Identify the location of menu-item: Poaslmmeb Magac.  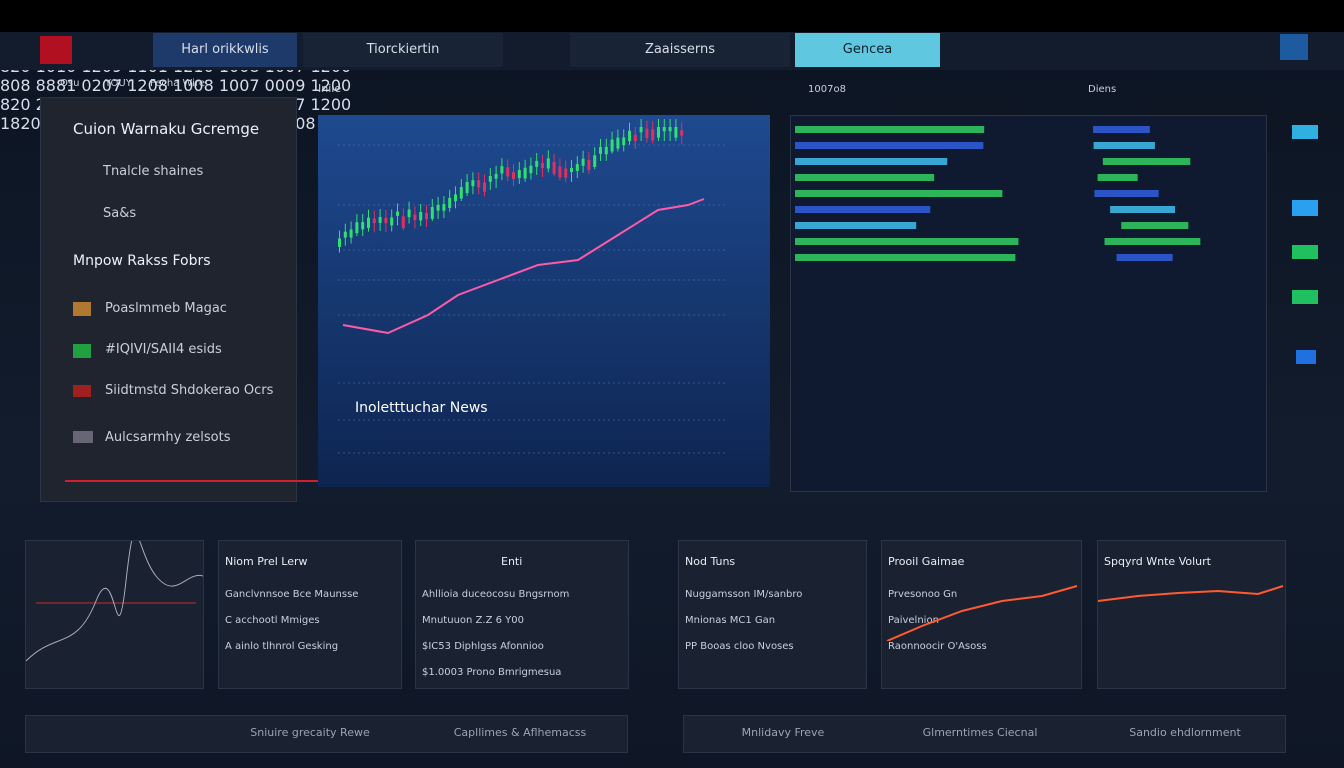
(166, 308).